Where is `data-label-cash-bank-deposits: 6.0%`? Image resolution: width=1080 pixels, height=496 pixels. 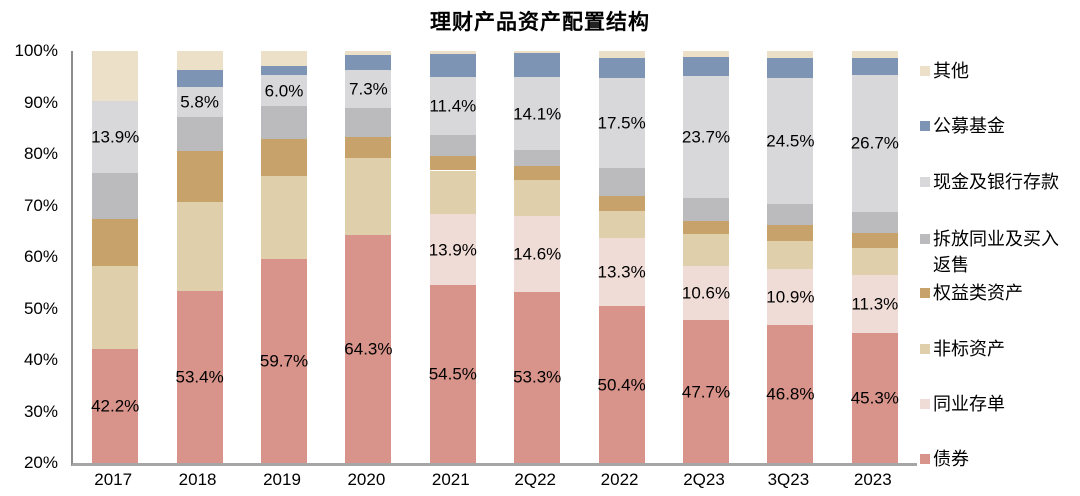
data-label-cash-bank-deposits: 6.0% is located at coordinates (284, 91).